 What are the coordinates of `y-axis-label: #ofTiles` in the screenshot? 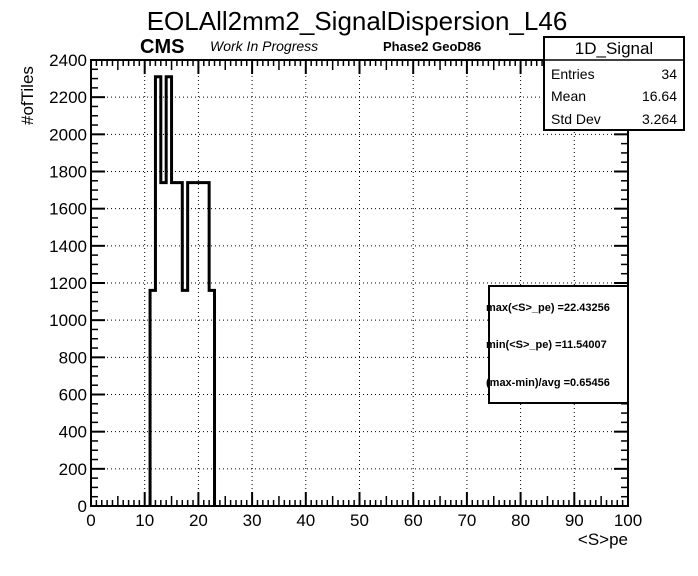 It's located at (27, 95).